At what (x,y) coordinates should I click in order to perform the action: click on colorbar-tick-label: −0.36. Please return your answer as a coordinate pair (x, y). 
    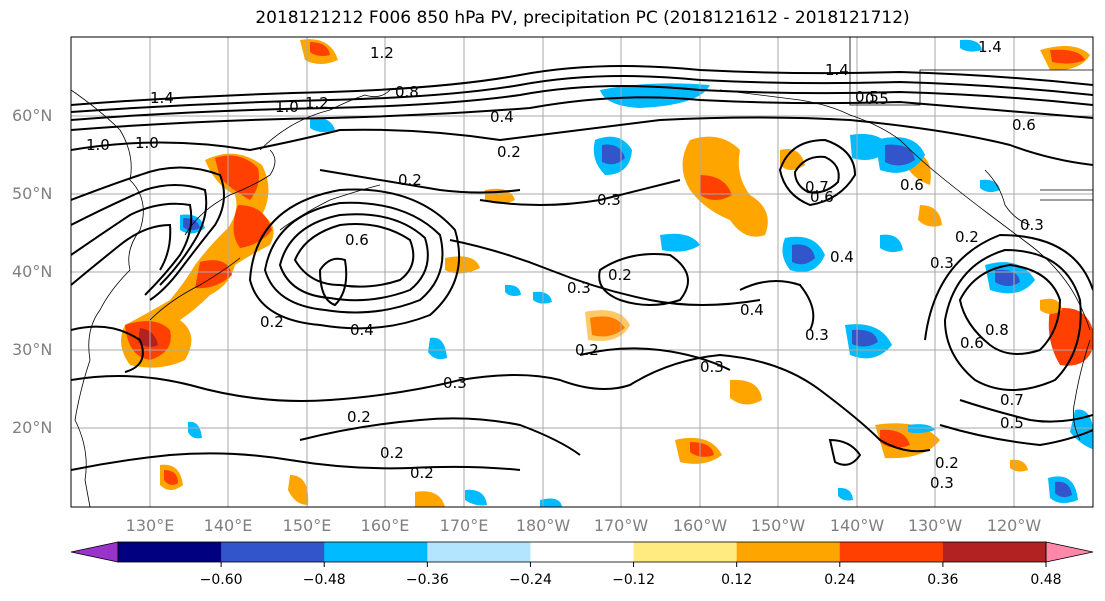
    Looking at the image, I should click on (427, 580).